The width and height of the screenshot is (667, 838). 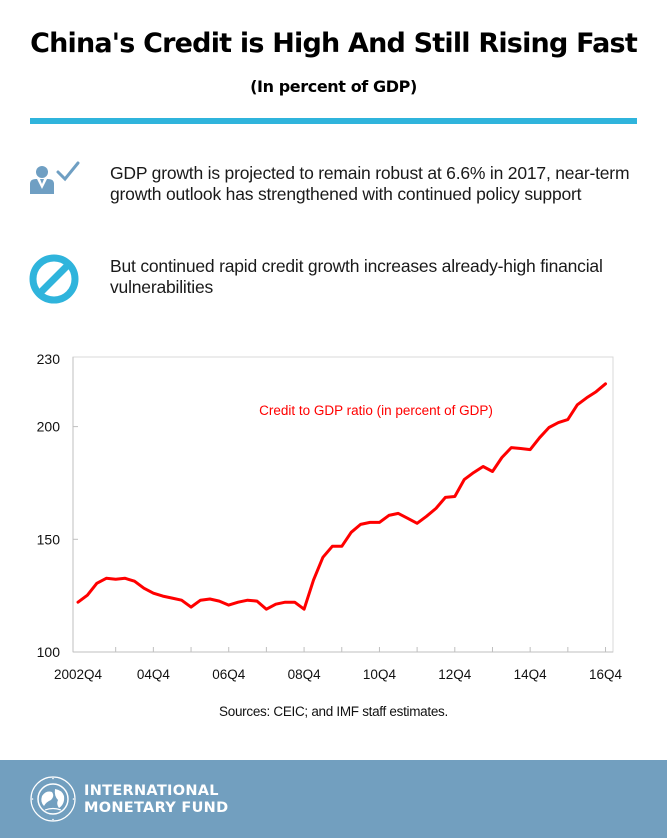 I want to click on x-tick-label: 14Q4, so click(x=531, y=674).